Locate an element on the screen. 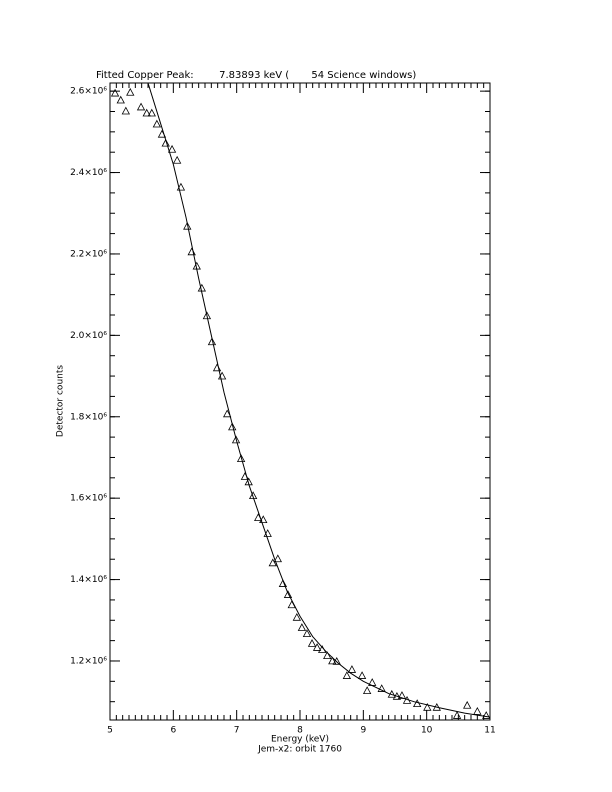  y-tick-label: 1.4×10⁶ is located at coordinates (88, 580).